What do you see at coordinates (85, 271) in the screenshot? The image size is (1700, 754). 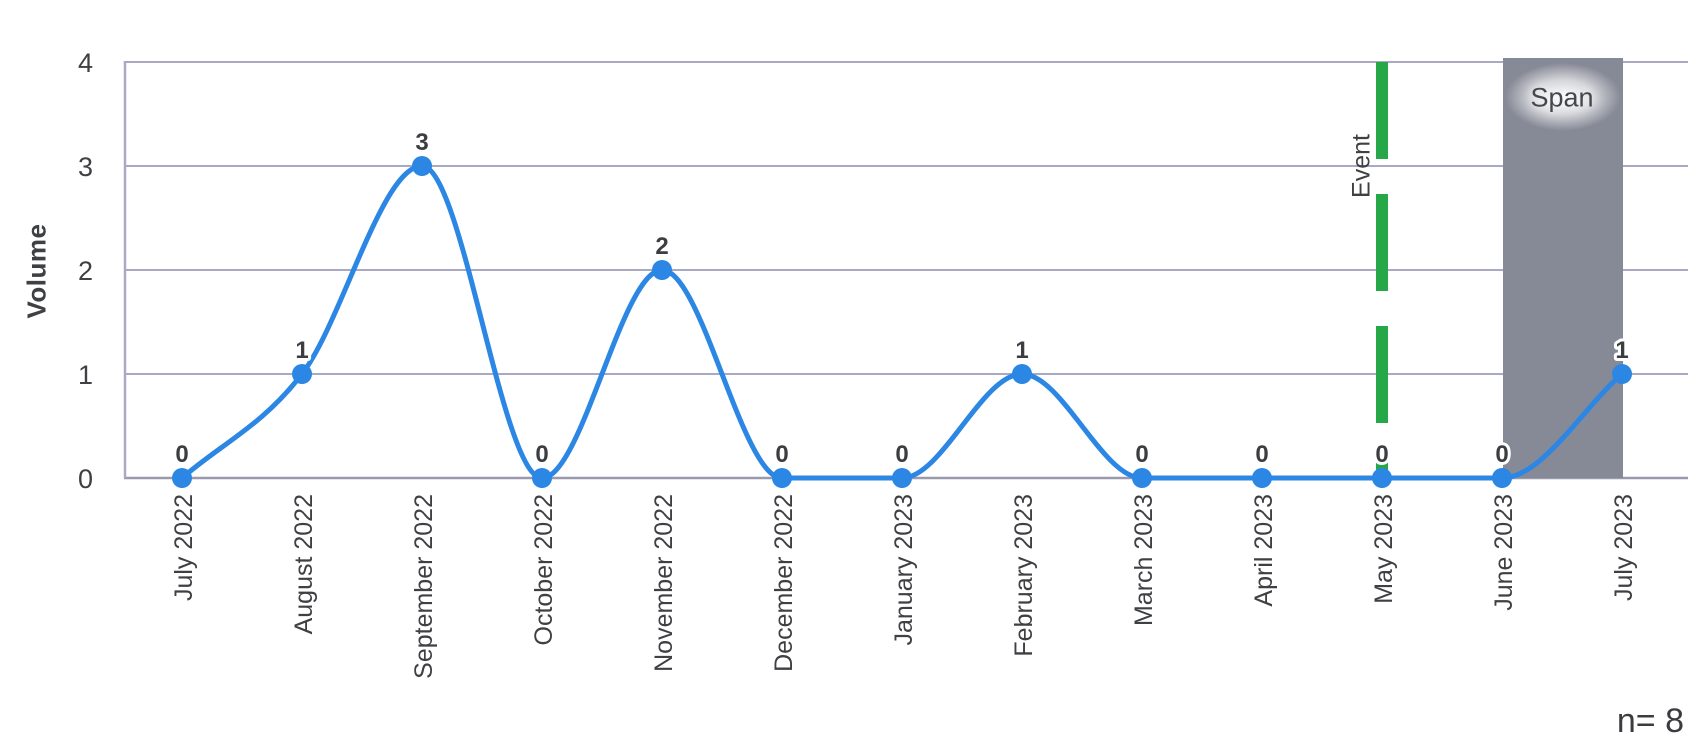 I see `y-tick-label: 2` at bounding box center [85, 271].